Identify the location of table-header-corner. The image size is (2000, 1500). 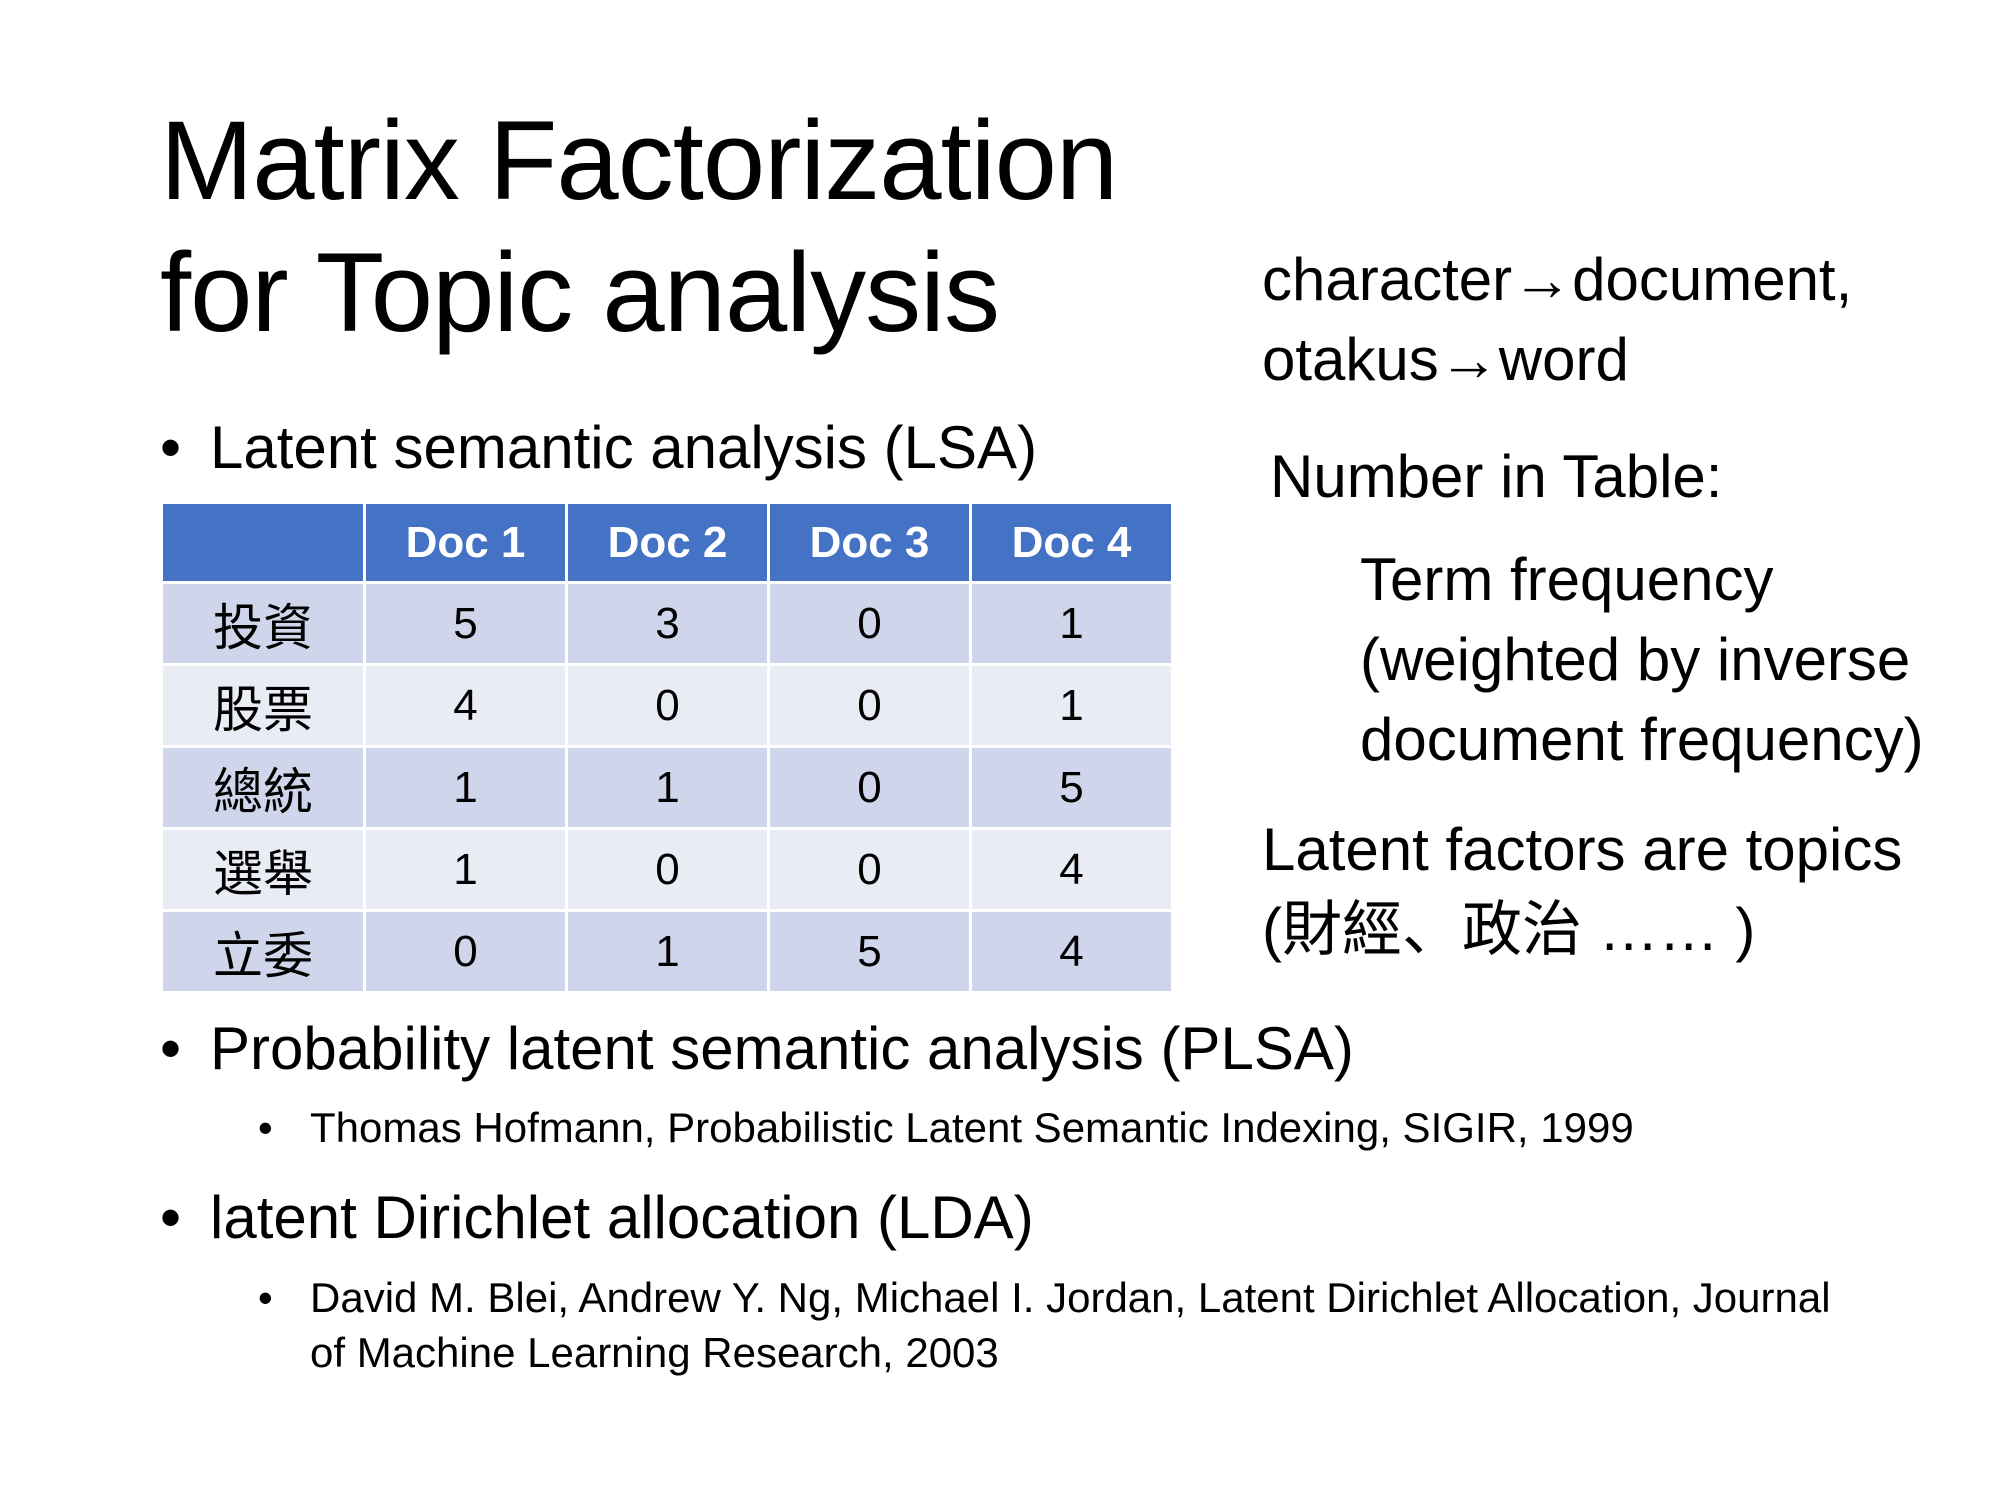
(263, 542).